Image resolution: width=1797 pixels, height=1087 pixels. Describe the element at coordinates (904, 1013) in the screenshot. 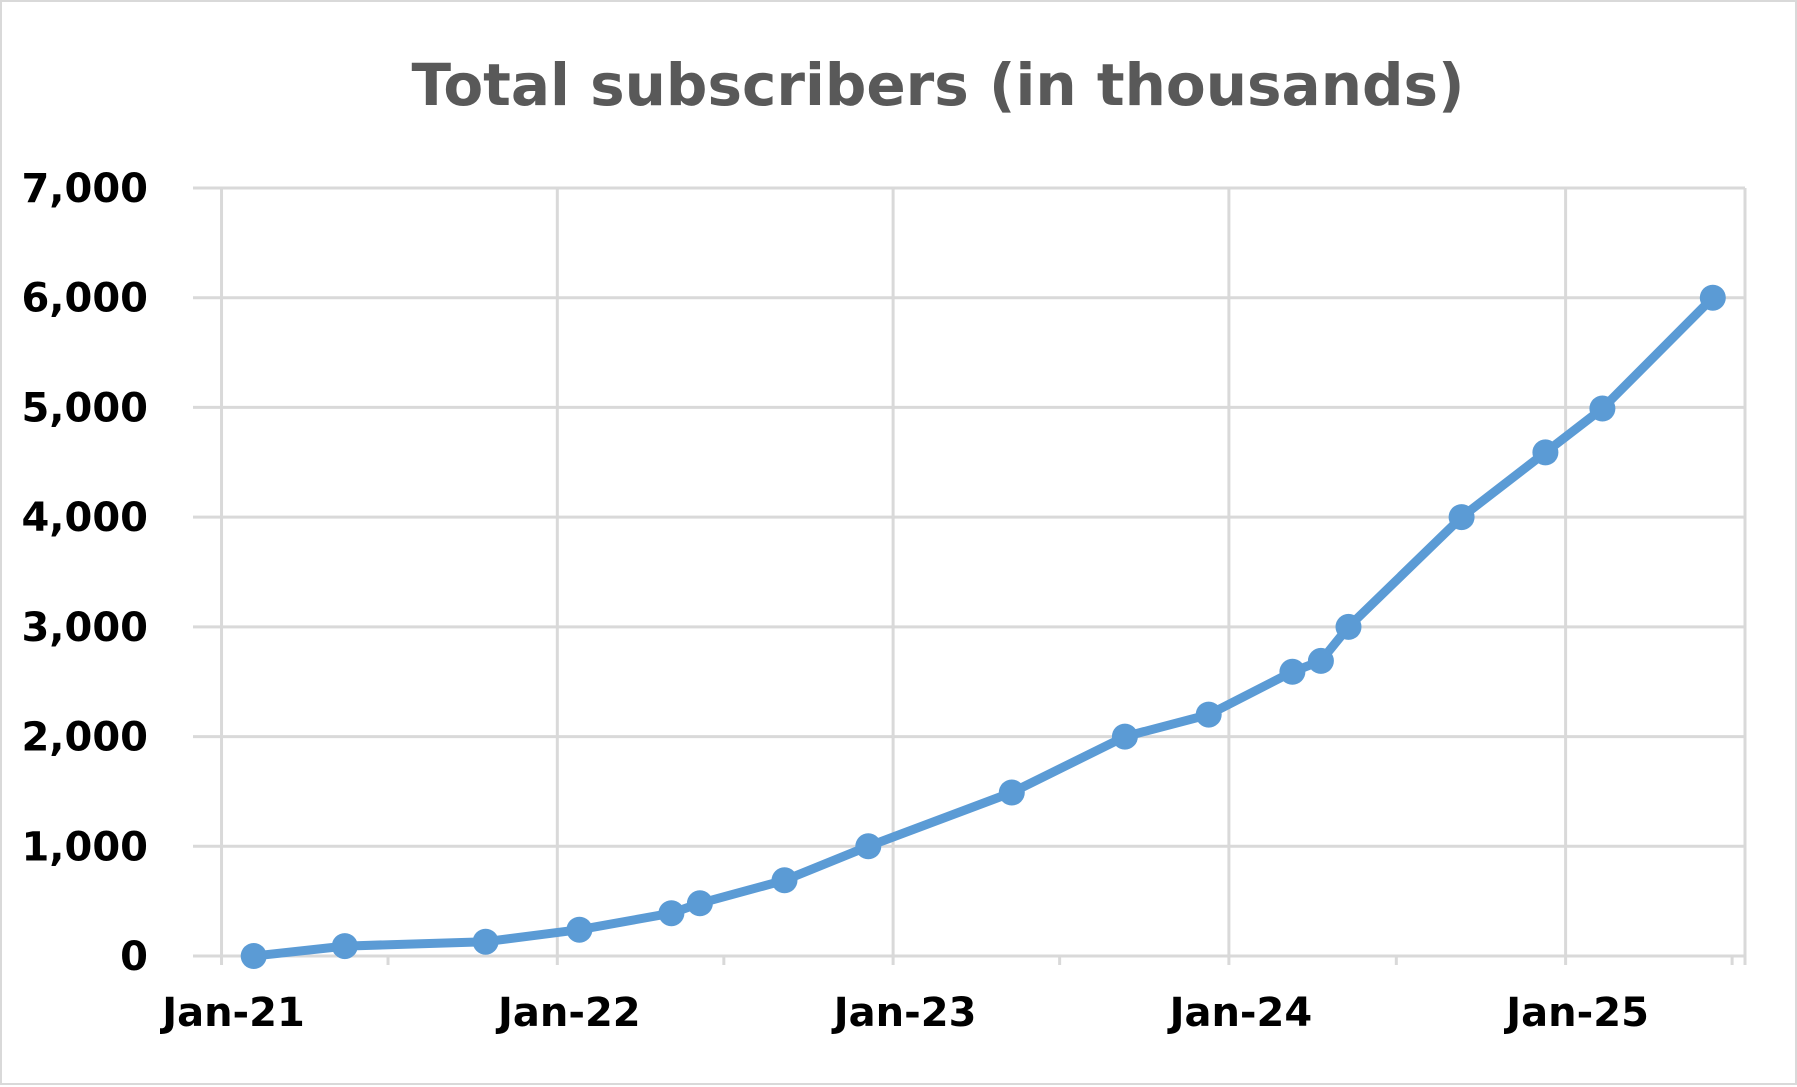

I see `x-tick-label: Jan-23` at that location.